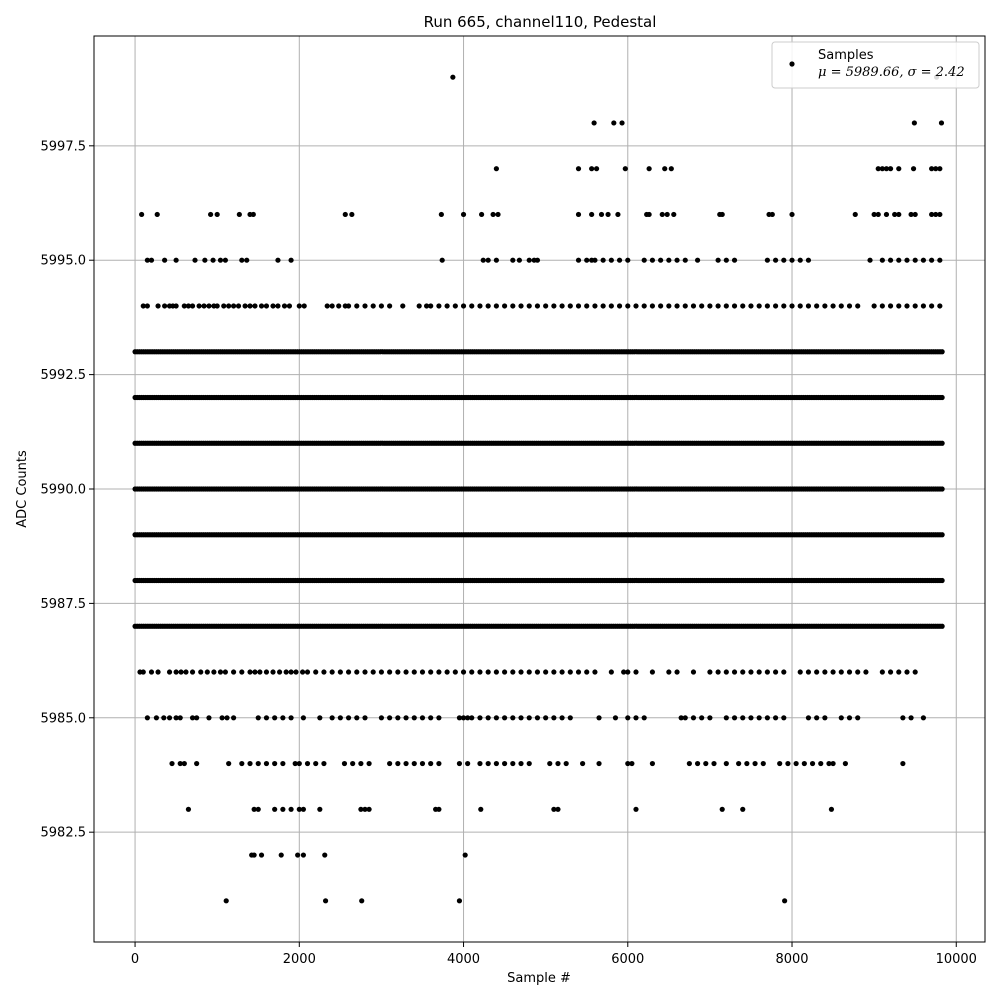  What do you see at coordinates (891, 72) in the screenshot?
I see `legend-stats: μ = 5989.66, σ = 2.42` at bounding box center [891, 72].